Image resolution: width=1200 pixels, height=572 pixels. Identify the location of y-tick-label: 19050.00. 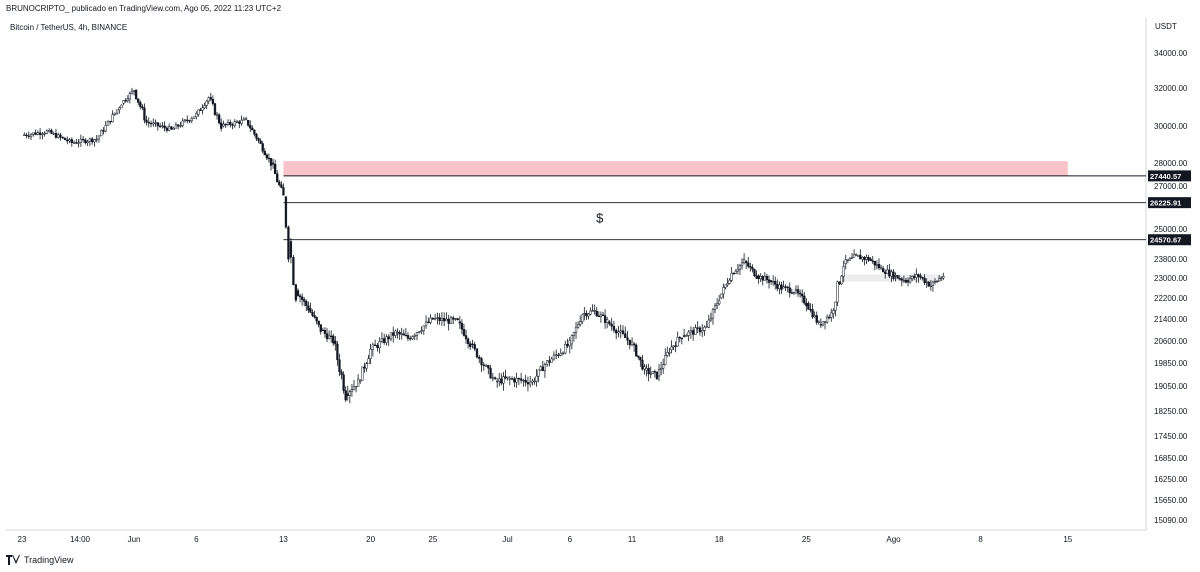
(1171, 386).